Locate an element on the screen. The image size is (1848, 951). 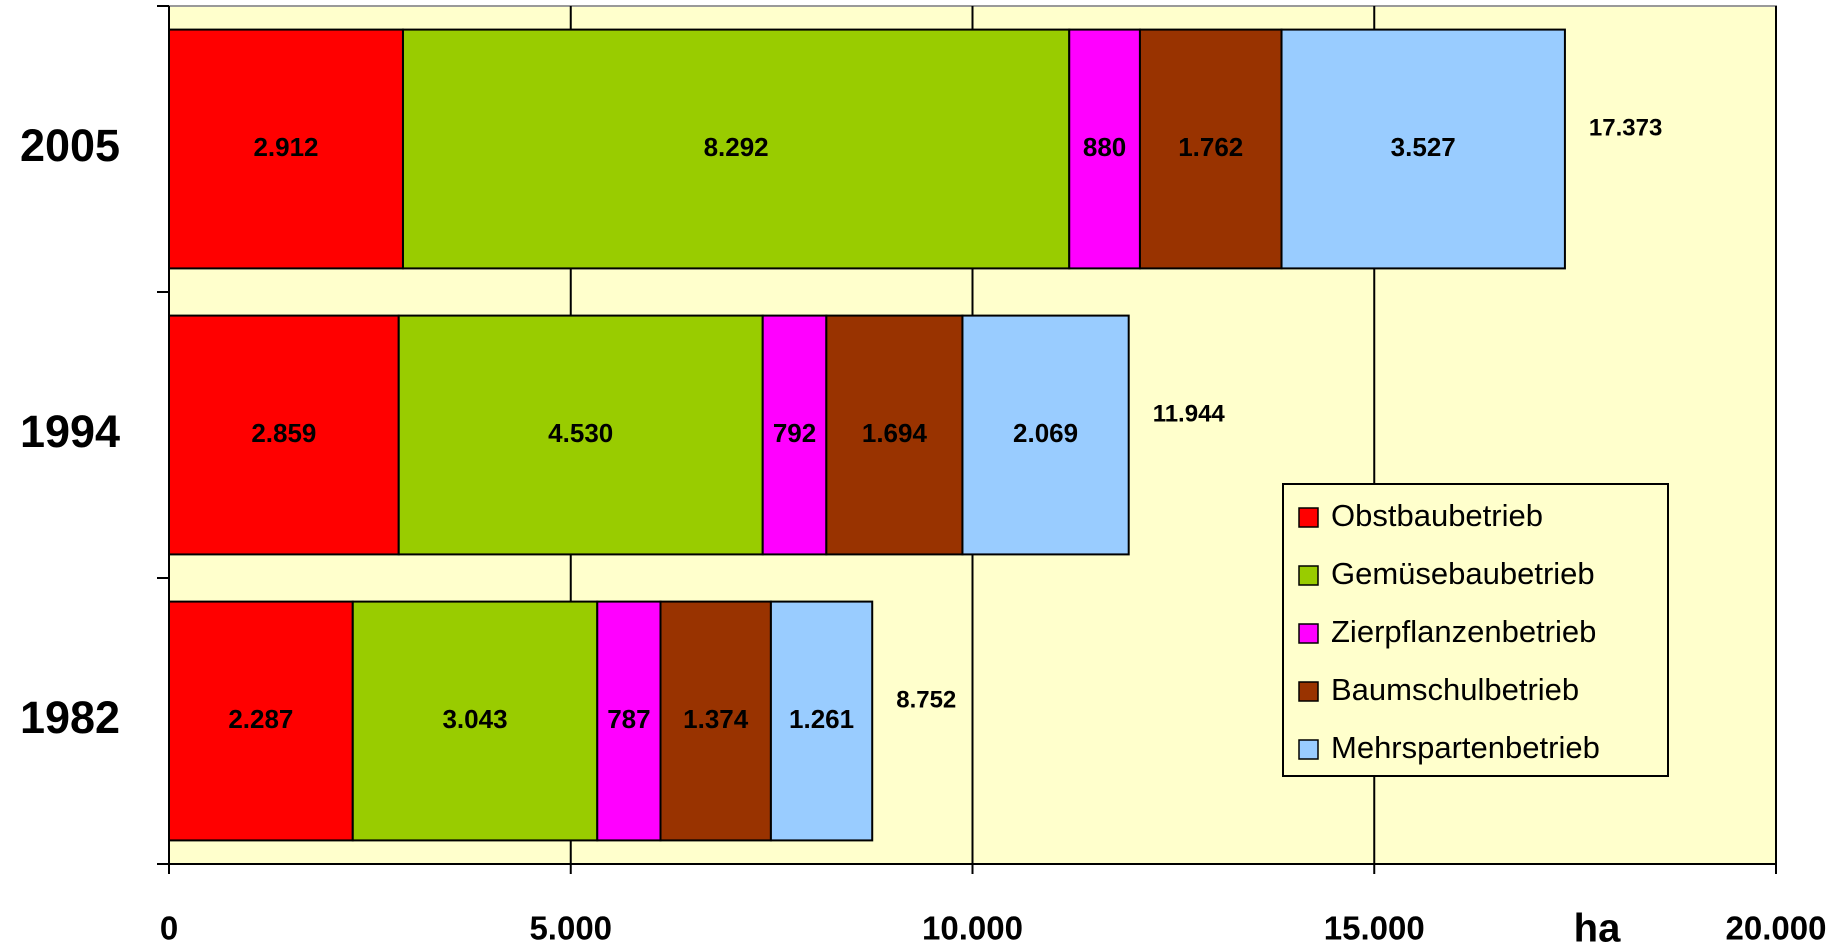
total-label: 17.373 is located at coordinates (1625, 127).